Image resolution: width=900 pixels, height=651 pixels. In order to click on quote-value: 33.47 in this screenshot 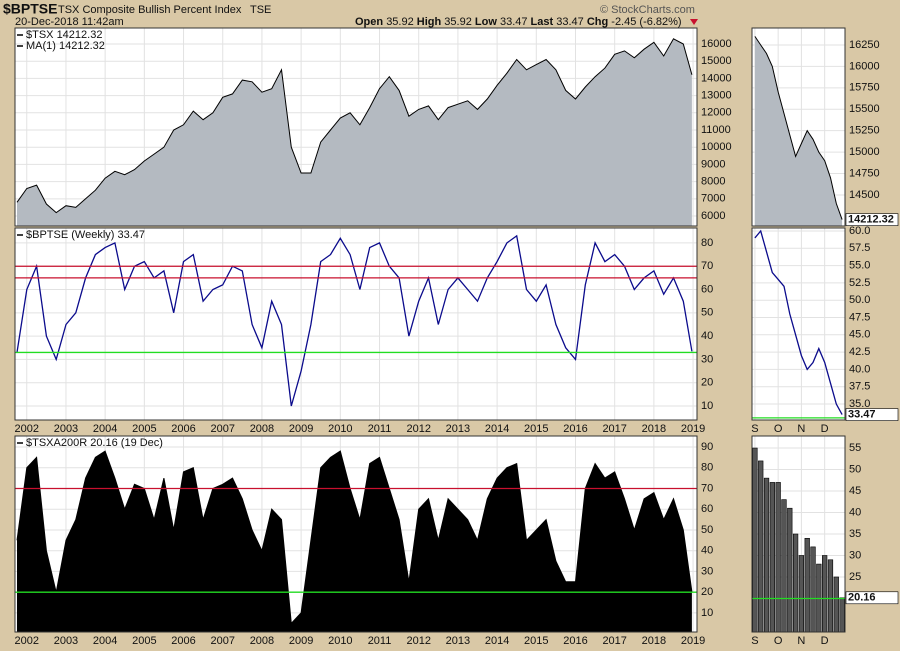, I will do `click(514, 22)`.